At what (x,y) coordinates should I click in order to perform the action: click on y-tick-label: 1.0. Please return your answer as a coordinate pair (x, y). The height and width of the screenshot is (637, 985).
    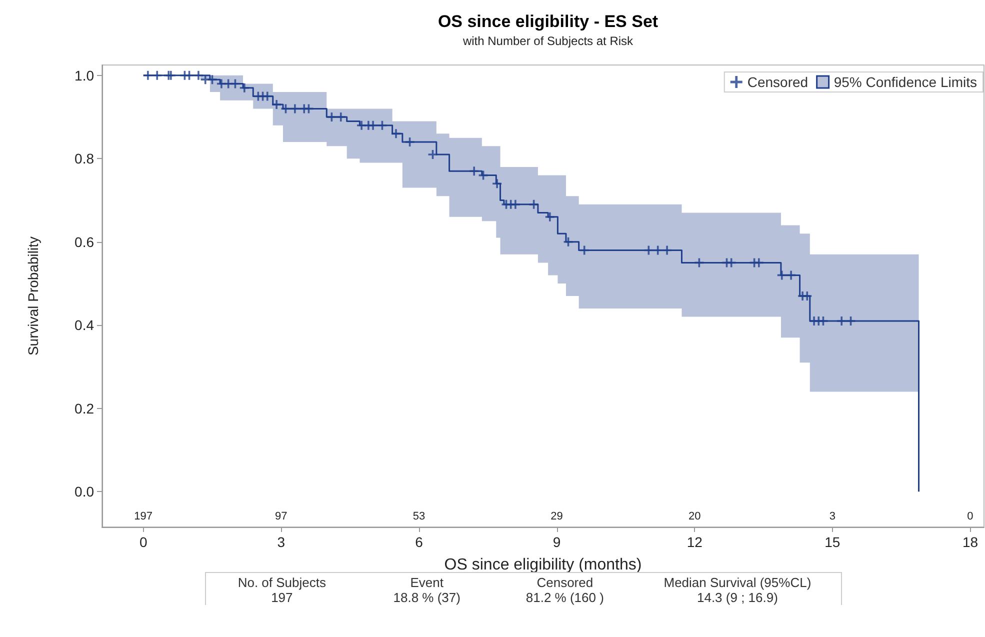
    Looking at the image, I should click on (84, 75).